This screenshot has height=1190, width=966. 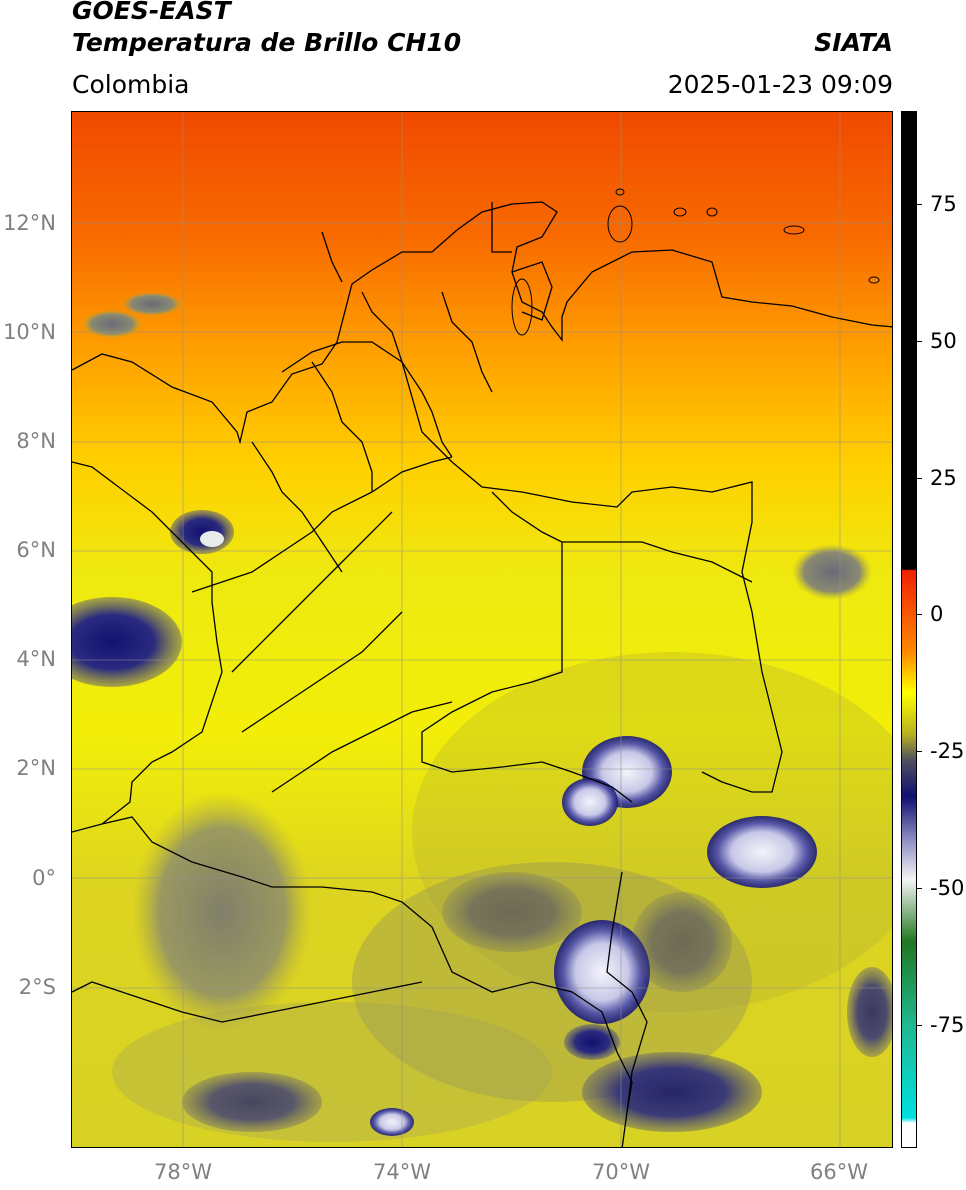 I want to click on lon-label-70w: 70°W, so click(x=621, y=1172).